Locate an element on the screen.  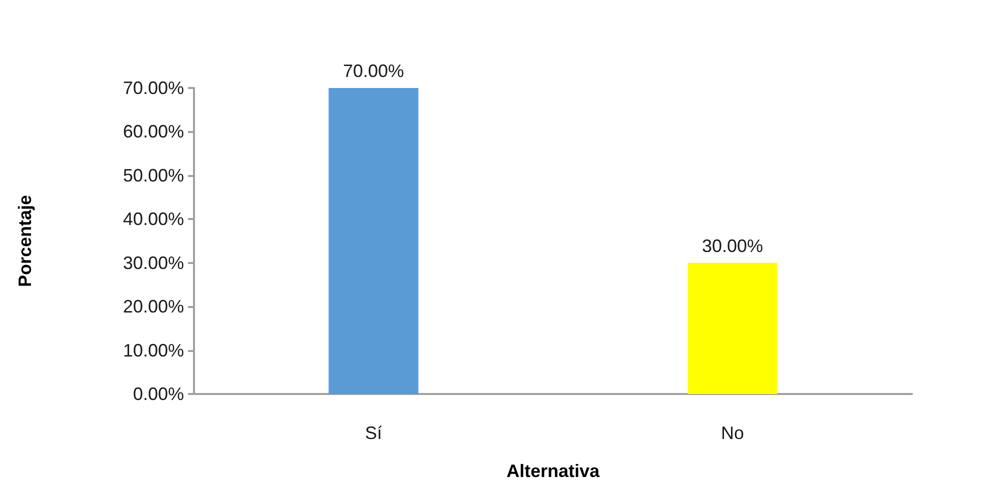
y-tick-label: 60.00% is located at coordinates (153, 132).